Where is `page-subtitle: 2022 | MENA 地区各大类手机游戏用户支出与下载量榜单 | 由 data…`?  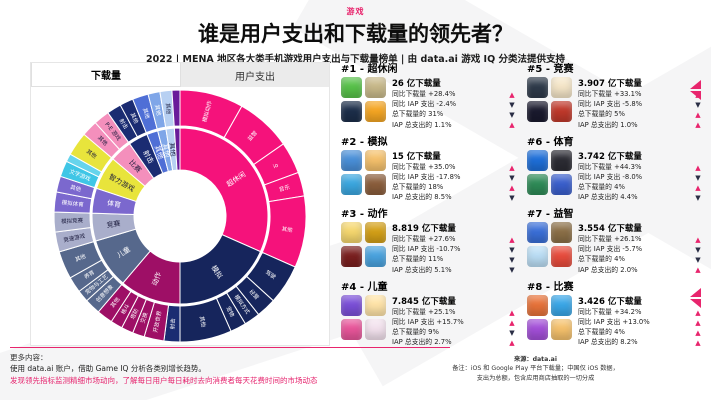
page-subtitle: 2022 | MENA 地区各大类手机游戏用户支出与下载量榜单 | 由 data… is located at coordinates (355, 59).